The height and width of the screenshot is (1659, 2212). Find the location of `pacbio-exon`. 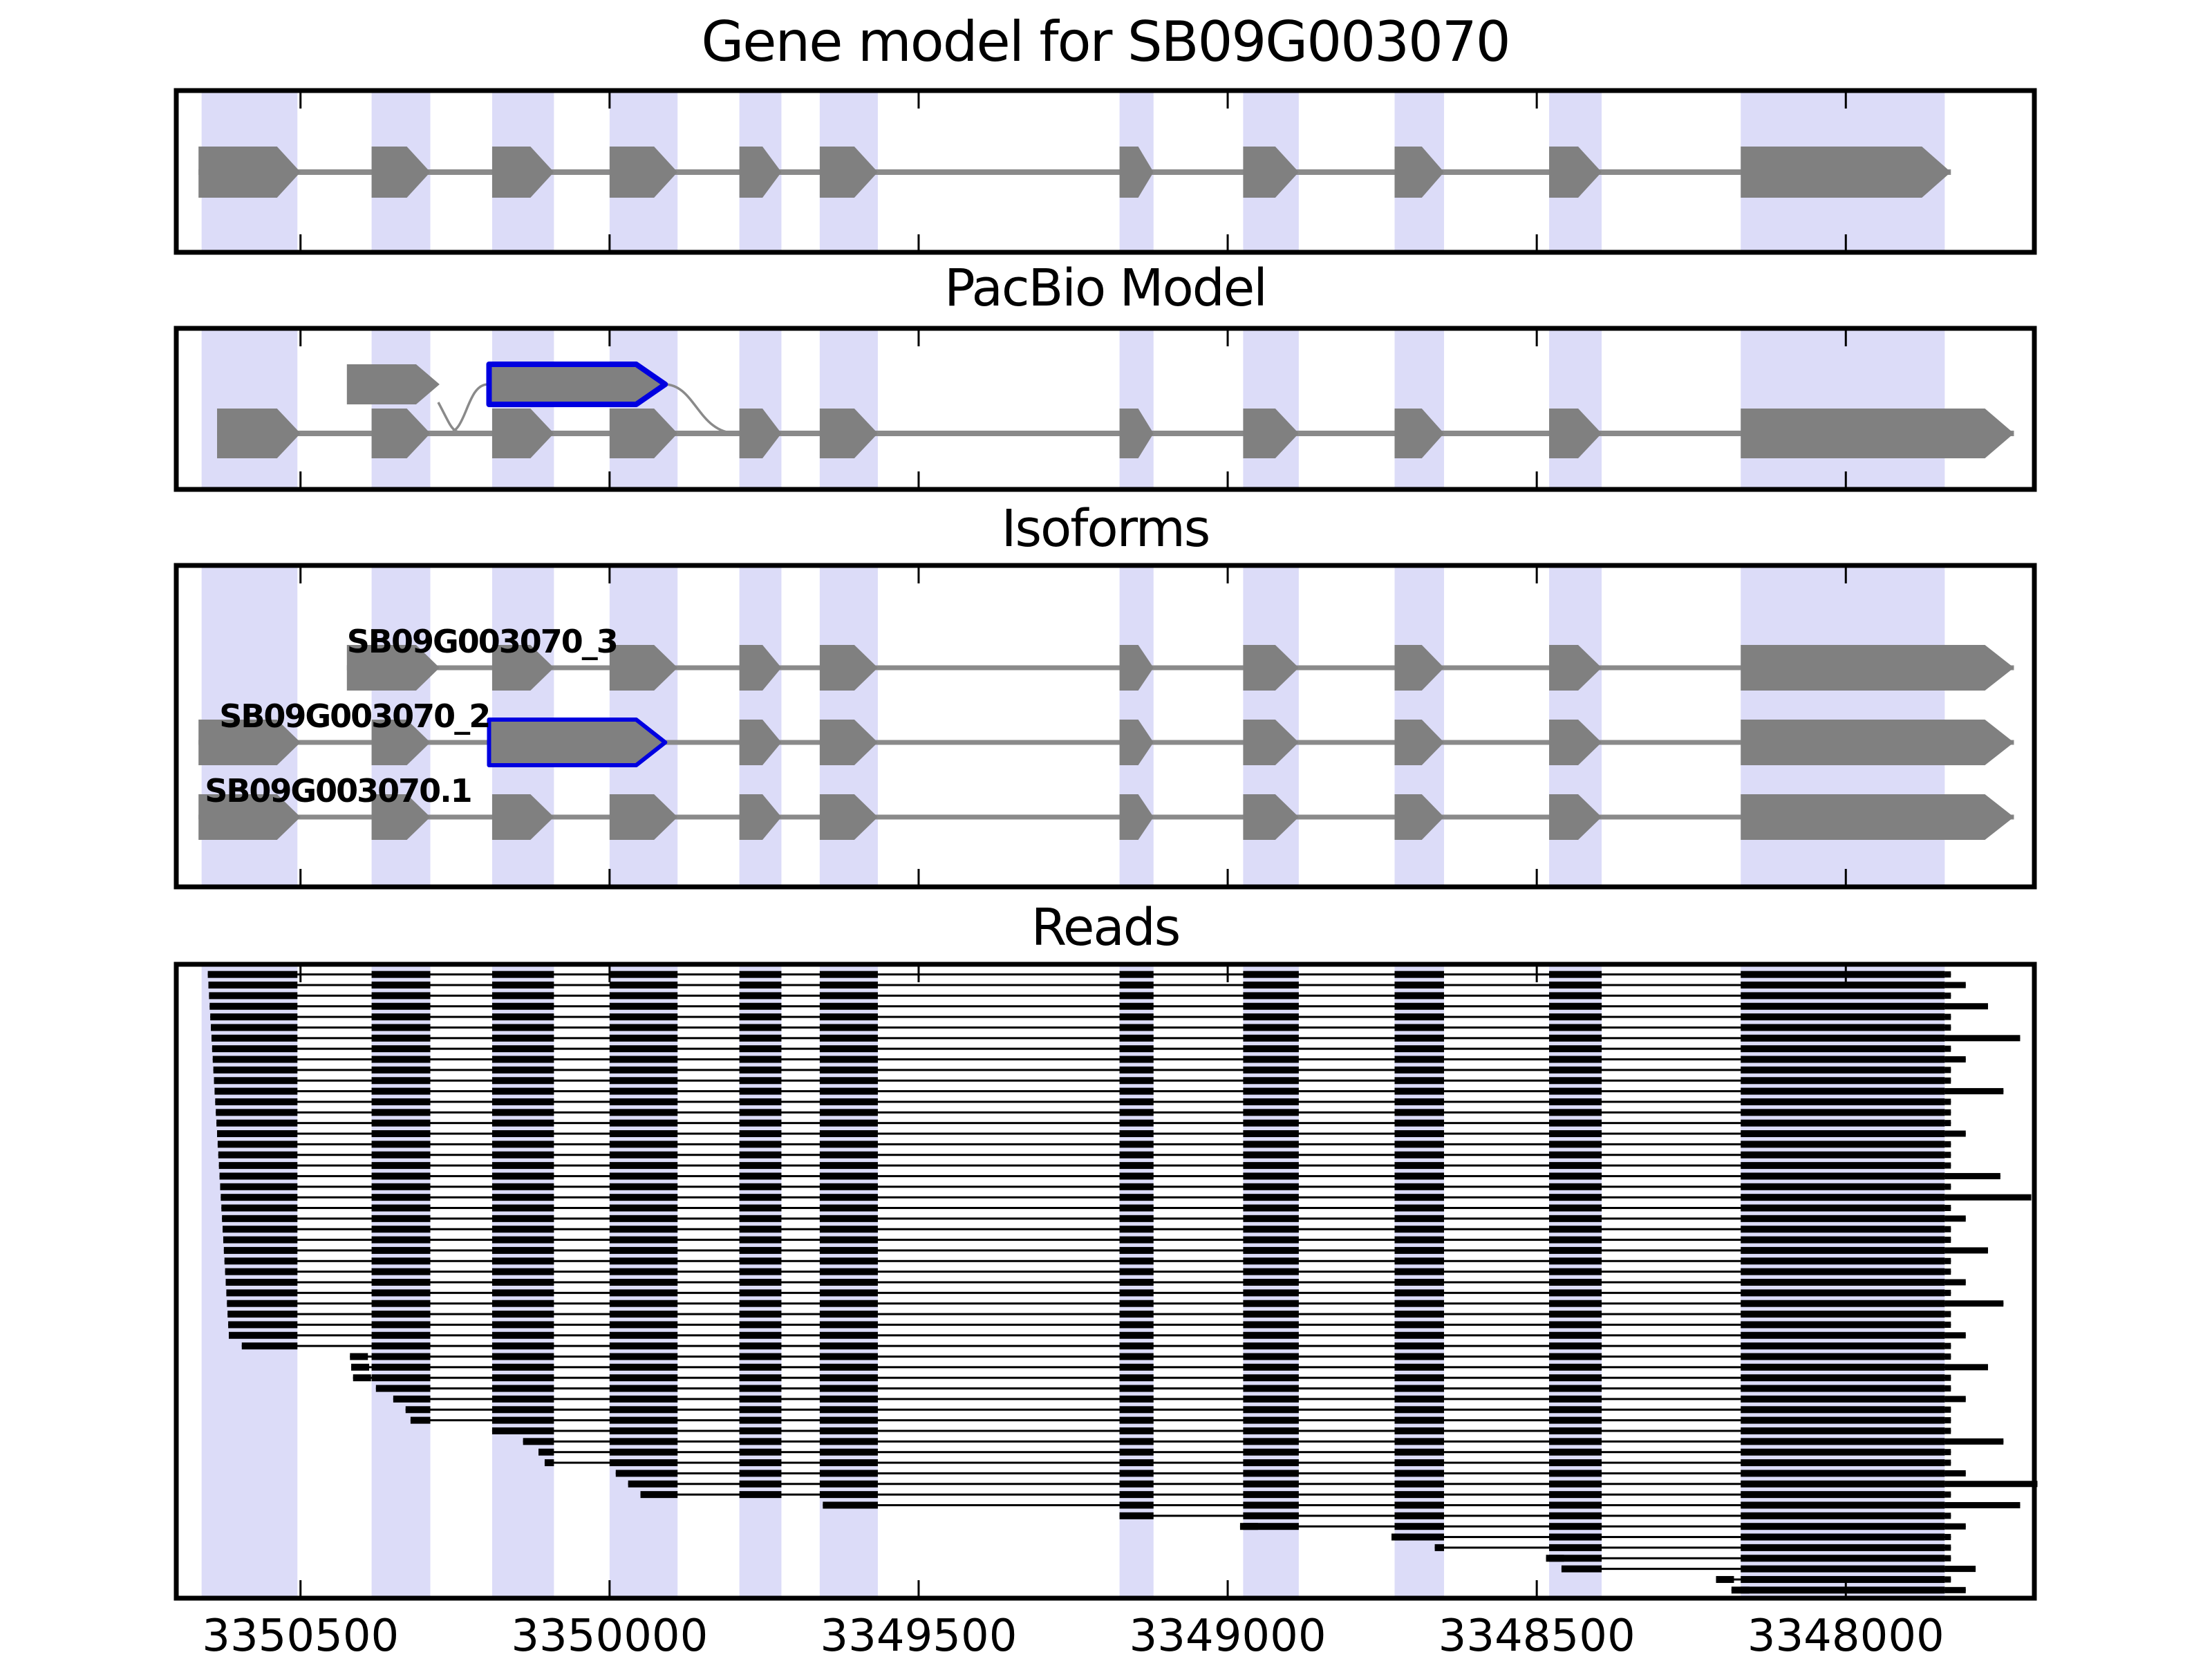

pacbio-exon is located at coordinates (1576, 433).